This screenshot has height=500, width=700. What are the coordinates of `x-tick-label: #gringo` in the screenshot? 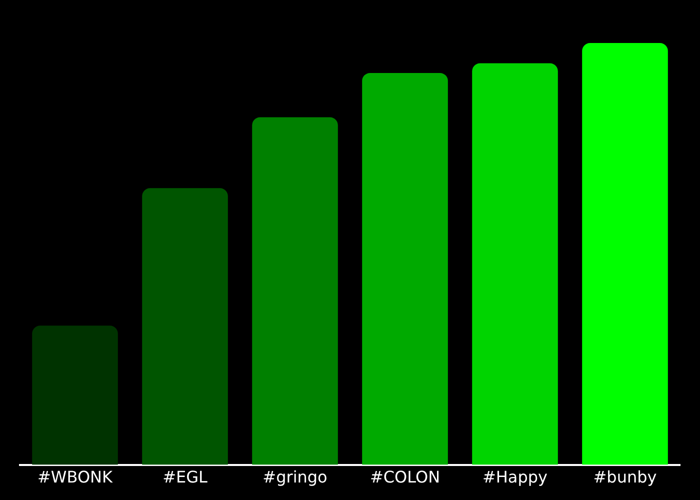 It's located at (295, 477).